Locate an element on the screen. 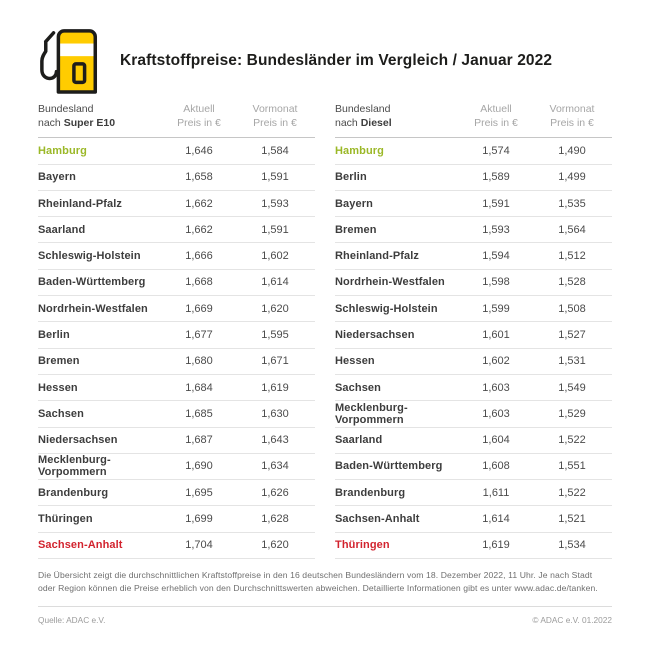 The image size is (650, 646). state-name: Schleswig-Holstein is located at coordinates (89, 256).